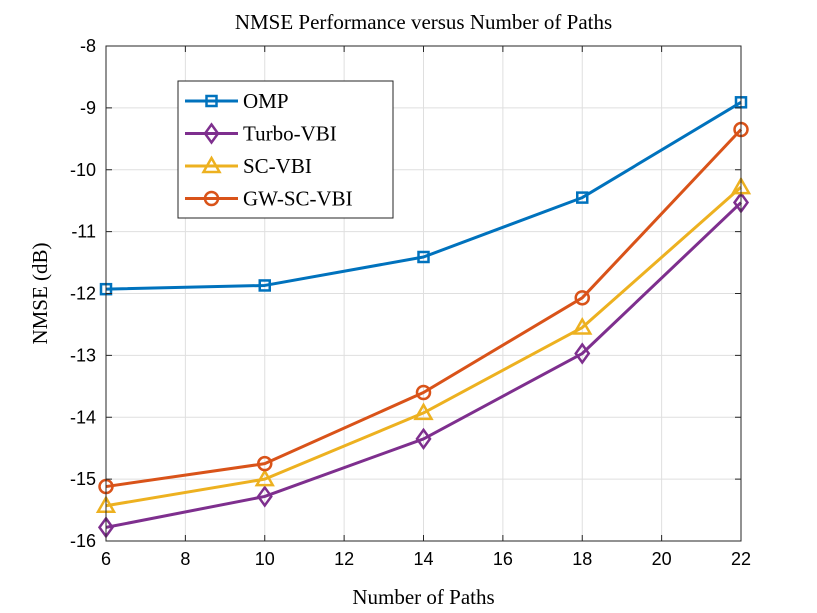 The image size is (817, 613). Describe the element at coordinates (265, 559) in the screenshot. I see `x-tick-label: 10` at that location.